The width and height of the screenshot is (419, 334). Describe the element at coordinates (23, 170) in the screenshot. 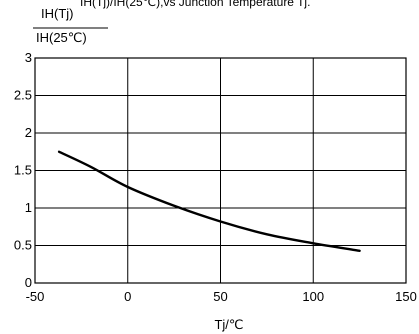

I see `y-tick-label: 1.5` at that location.